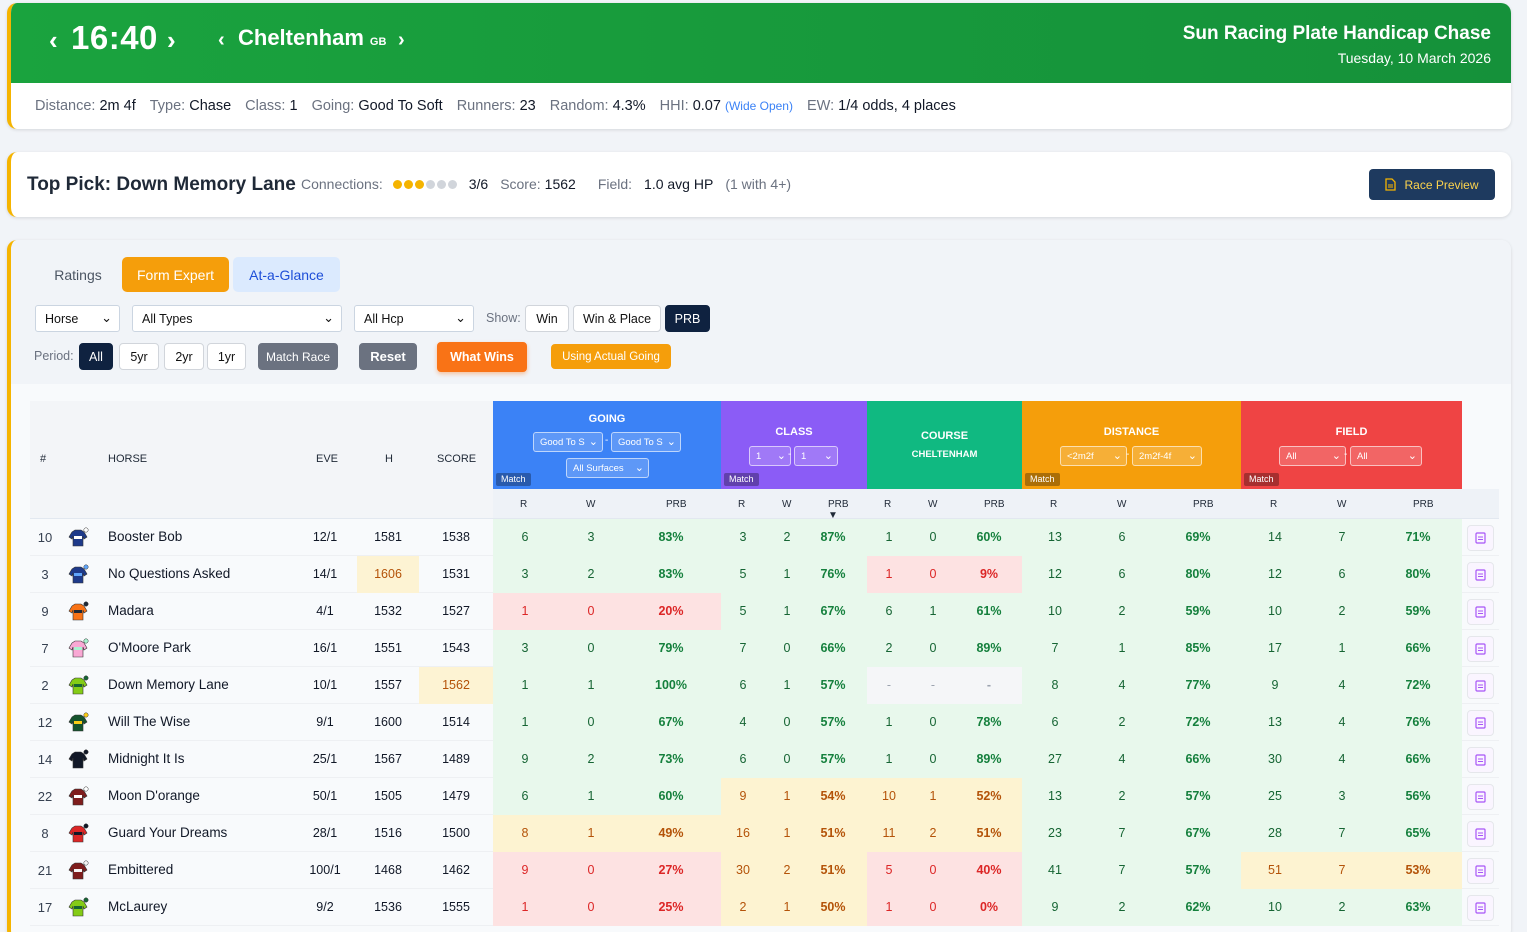 The image size is (1527, 932). What do you see at coordinates (78, 274) in the screenshot?
I see `tab-ratings: Ratings` at bounding box center [78, 274].